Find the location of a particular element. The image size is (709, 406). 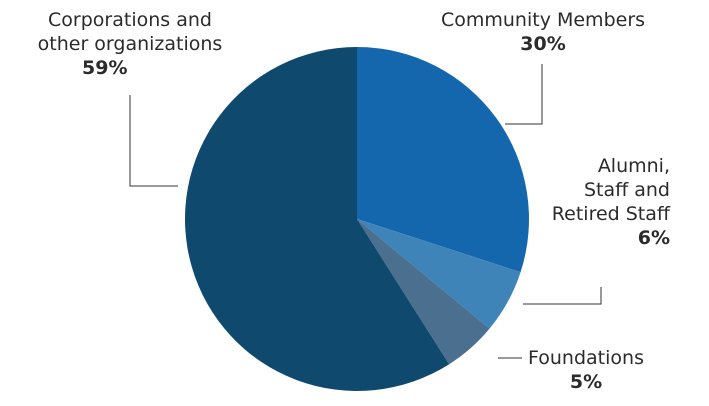

label-corporations-line2: other organizations is located at coordinates (130, 44).